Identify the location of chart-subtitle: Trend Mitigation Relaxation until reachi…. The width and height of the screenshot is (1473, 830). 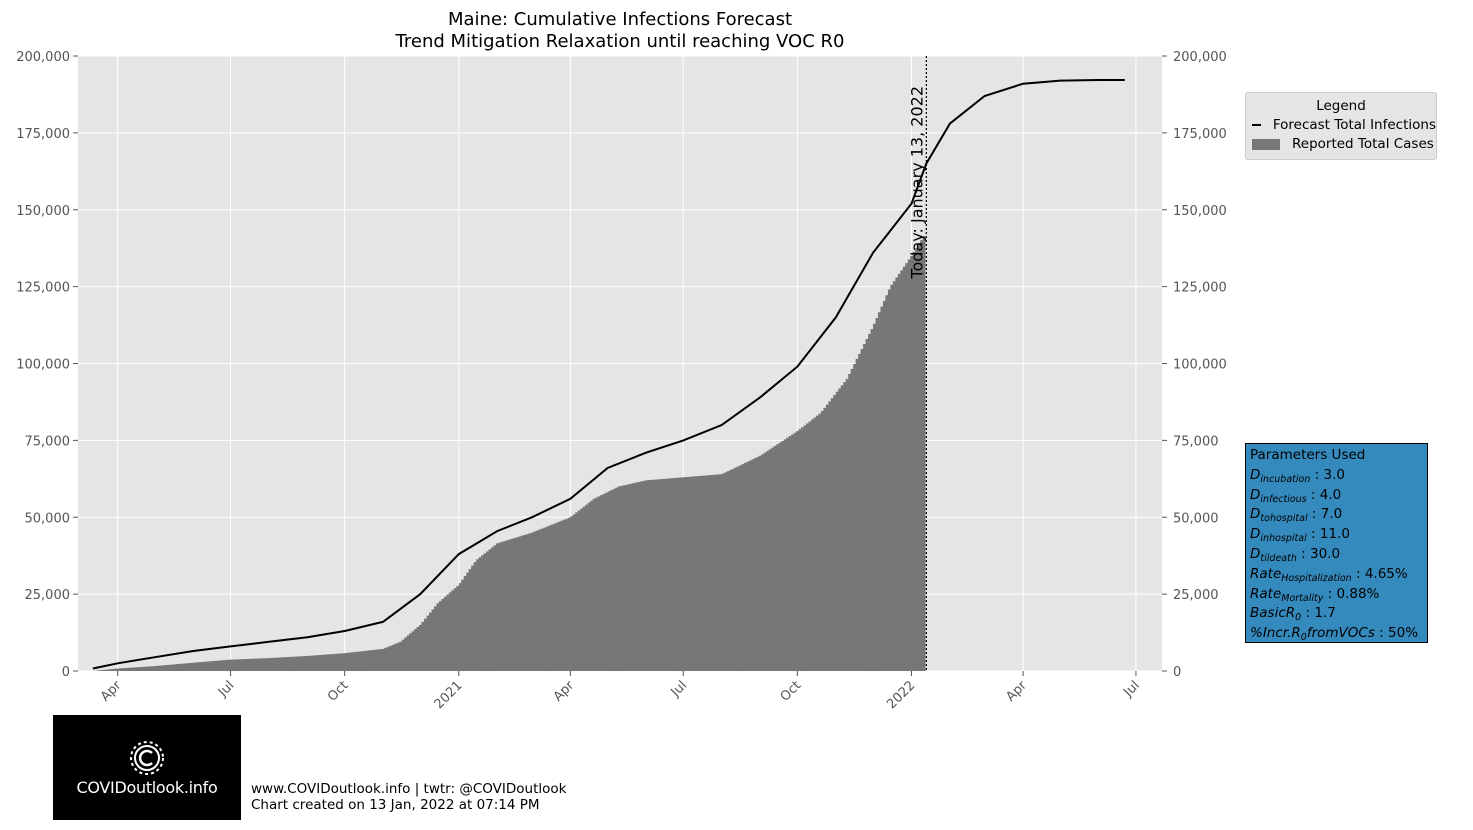
(620, 41).